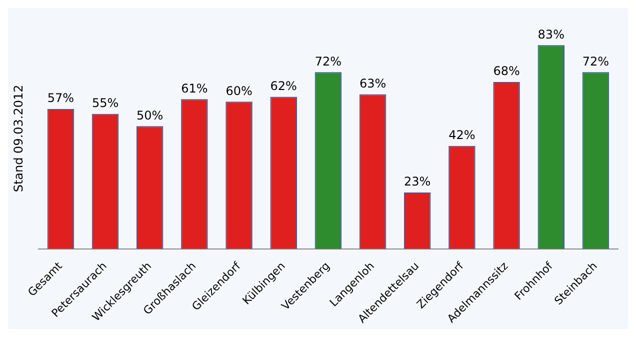 The image size is (636, 337). I want to click on data-label: 50%, so click(150, 115).